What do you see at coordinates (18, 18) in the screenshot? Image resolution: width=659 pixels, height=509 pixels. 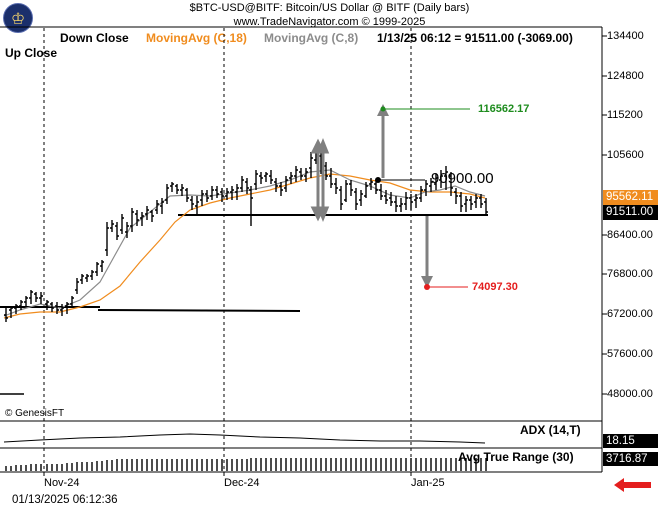 I see `trade-navigator-logo-icon: ♔` at bounding box center [18, 18].